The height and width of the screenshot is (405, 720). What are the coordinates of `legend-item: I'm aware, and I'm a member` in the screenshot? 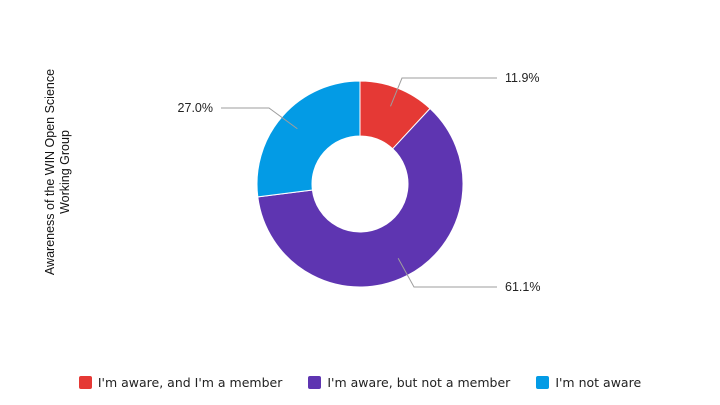 It's located at (180, 382).